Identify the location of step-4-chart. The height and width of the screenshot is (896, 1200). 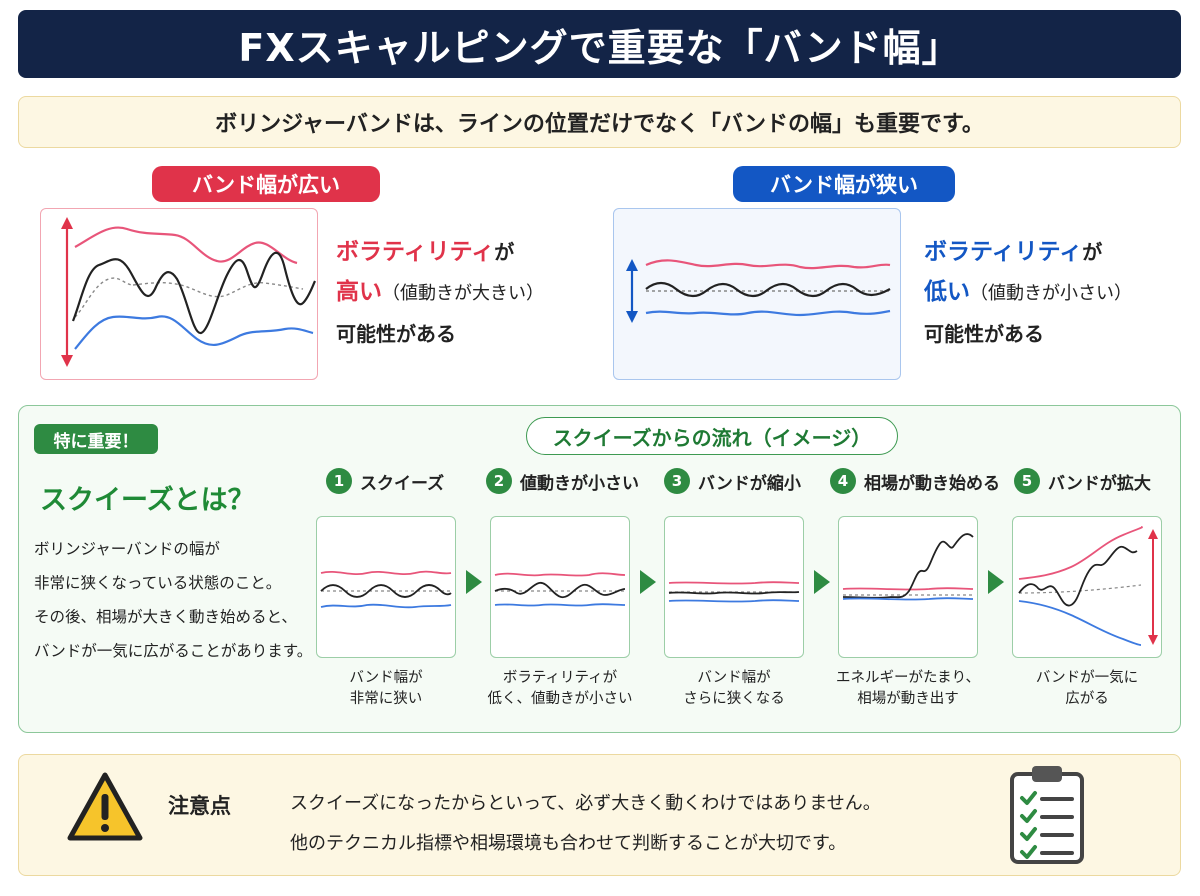
(908, 587).